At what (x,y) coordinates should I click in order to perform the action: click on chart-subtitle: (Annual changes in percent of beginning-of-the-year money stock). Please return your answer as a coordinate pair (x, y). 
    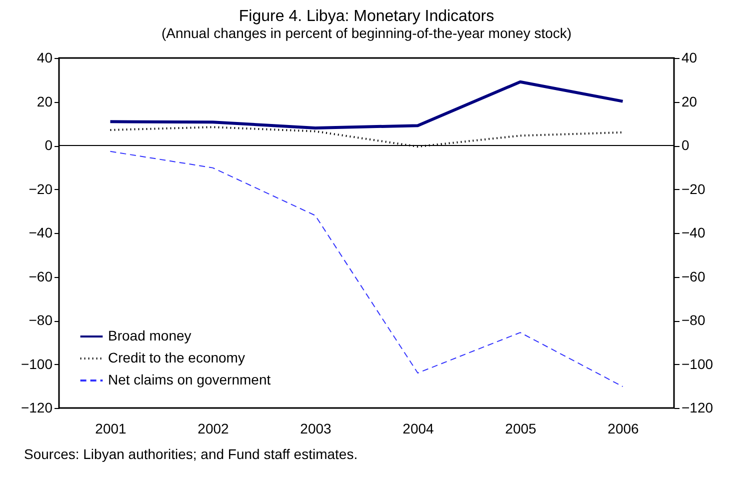
    Looking at the image, I should click on (366, 33).